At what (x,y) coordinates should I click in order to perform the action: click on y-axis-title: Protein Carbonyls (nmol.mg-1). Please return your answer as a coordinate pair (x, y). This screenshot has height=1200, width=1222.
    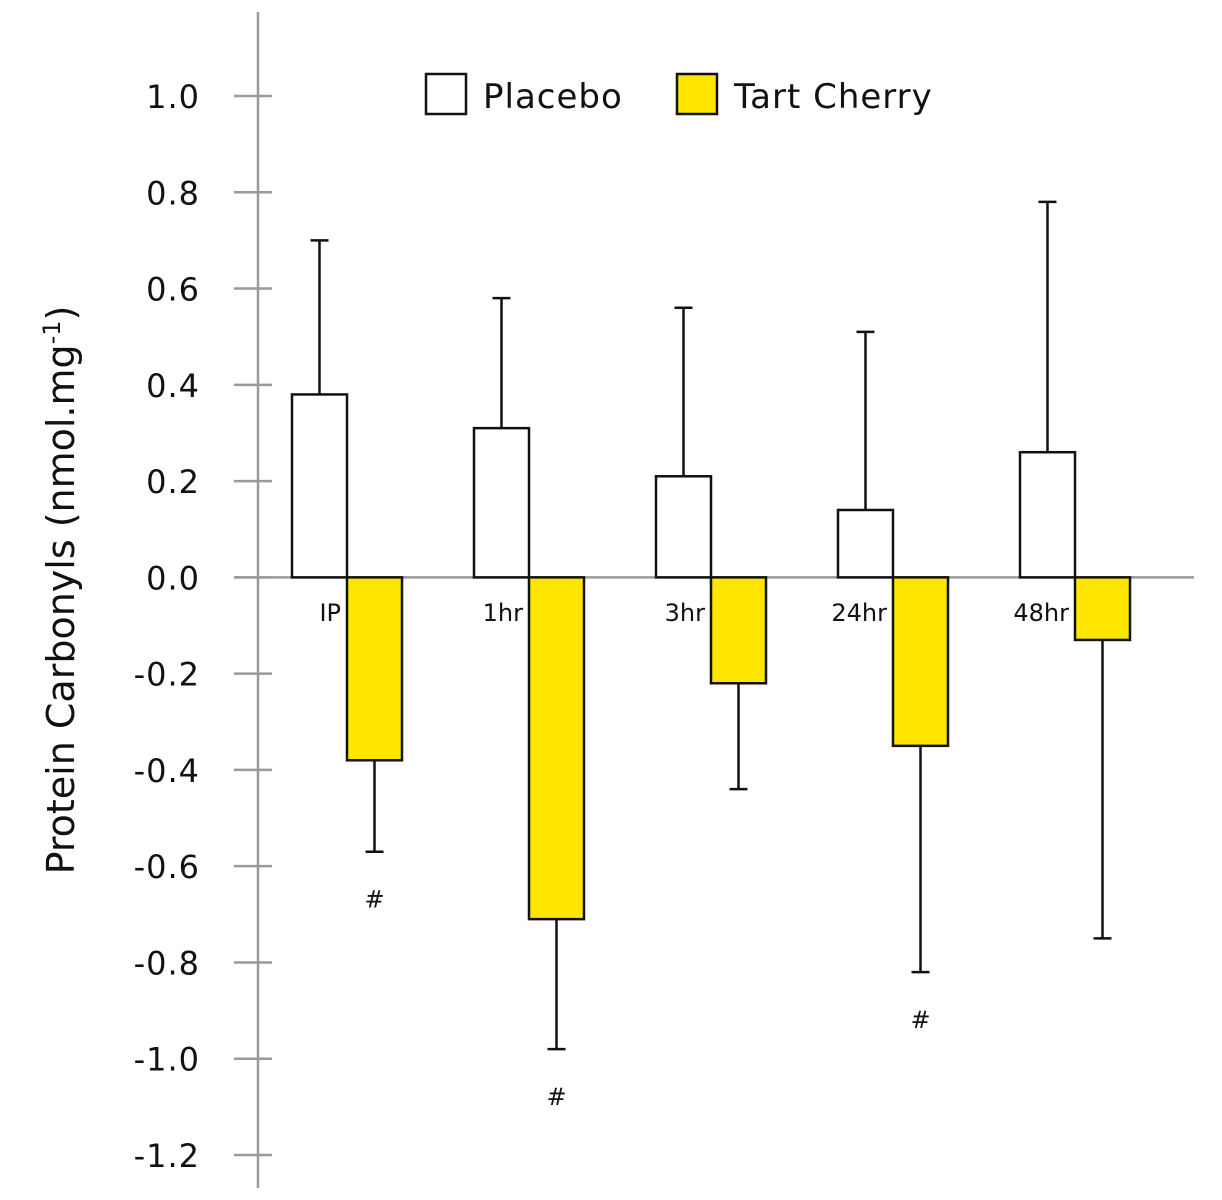
    Looking at the image, I should click on (60, 590).